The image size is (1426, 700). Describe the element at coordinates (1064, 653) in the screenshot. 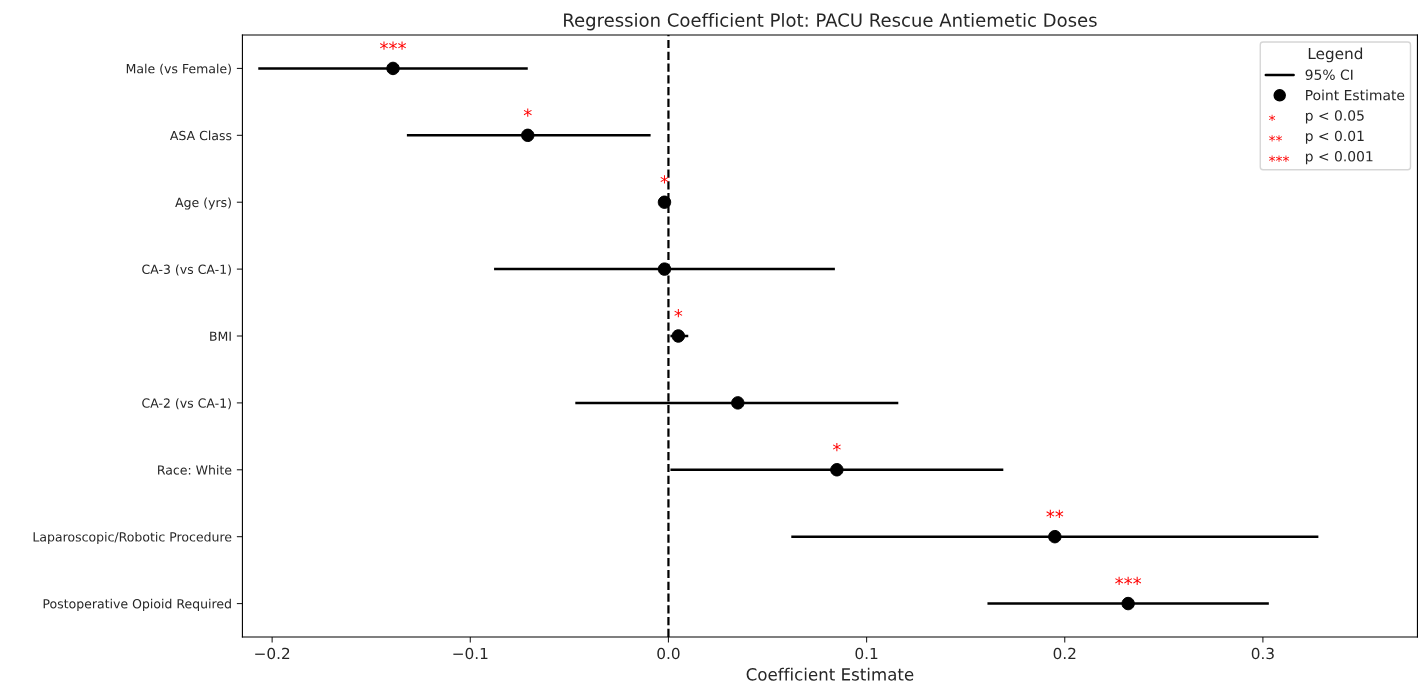

I see `x-tick-label: 0.2` at that location.